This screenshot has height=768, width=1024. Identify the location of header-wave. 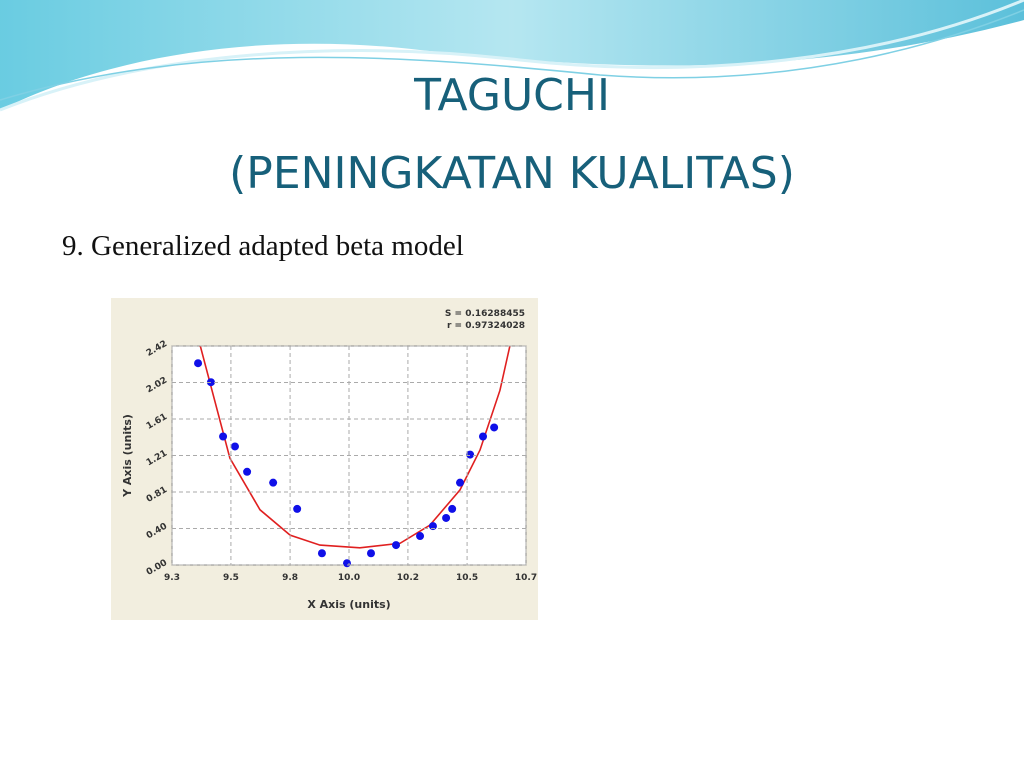
(512, 55).